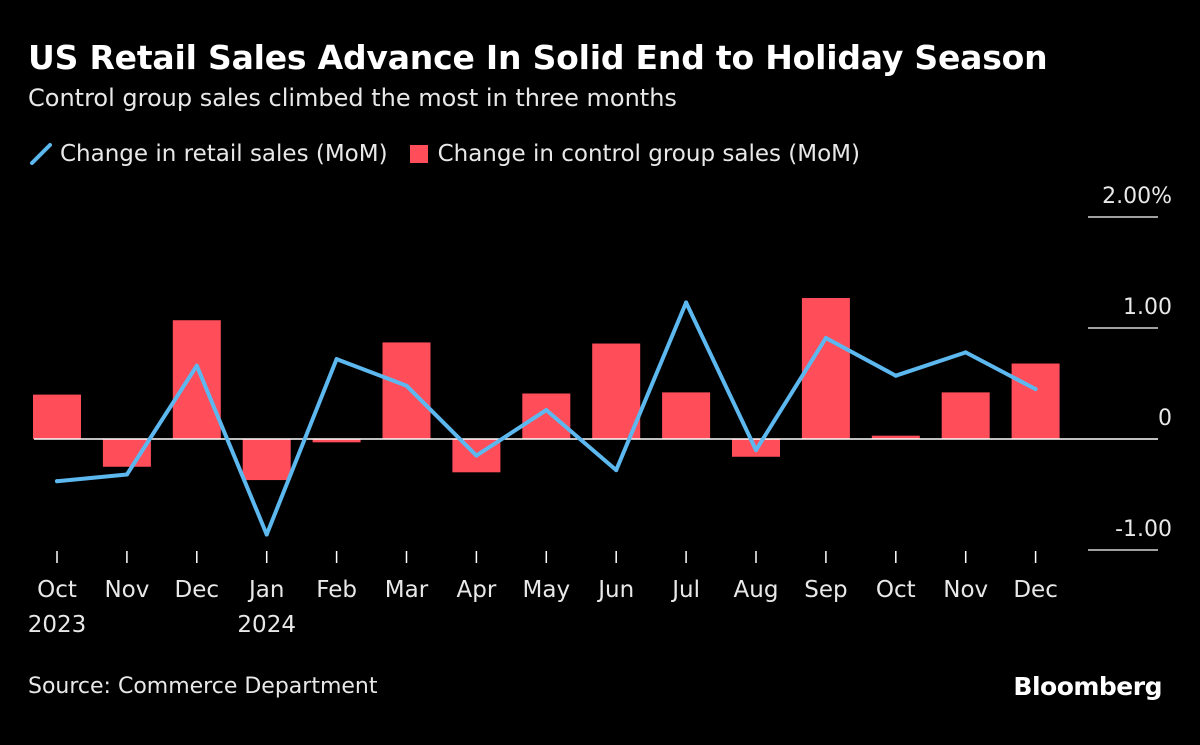 This screenshot has width=1200, height=745. I want to click on x-tick-label: Feb, so click(336, 590).